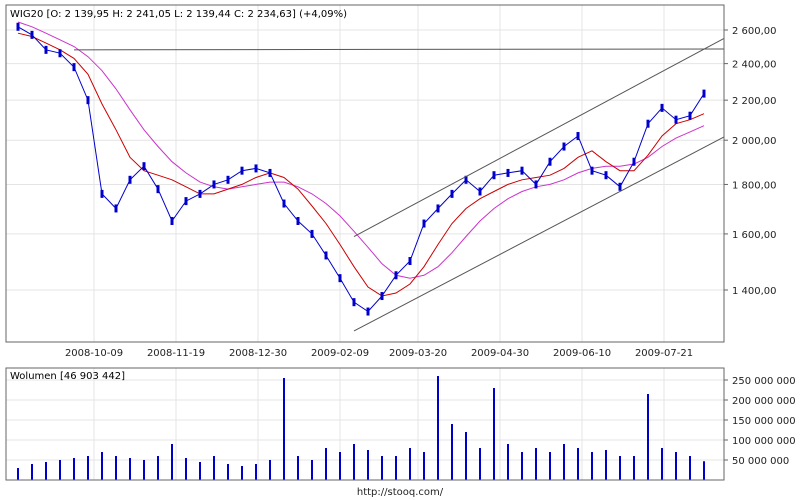  What do you see at coordinates (340, 353) in the screenshot?
I see `date-tick-label: 2009-02-09` at bounding box center [340, 353].